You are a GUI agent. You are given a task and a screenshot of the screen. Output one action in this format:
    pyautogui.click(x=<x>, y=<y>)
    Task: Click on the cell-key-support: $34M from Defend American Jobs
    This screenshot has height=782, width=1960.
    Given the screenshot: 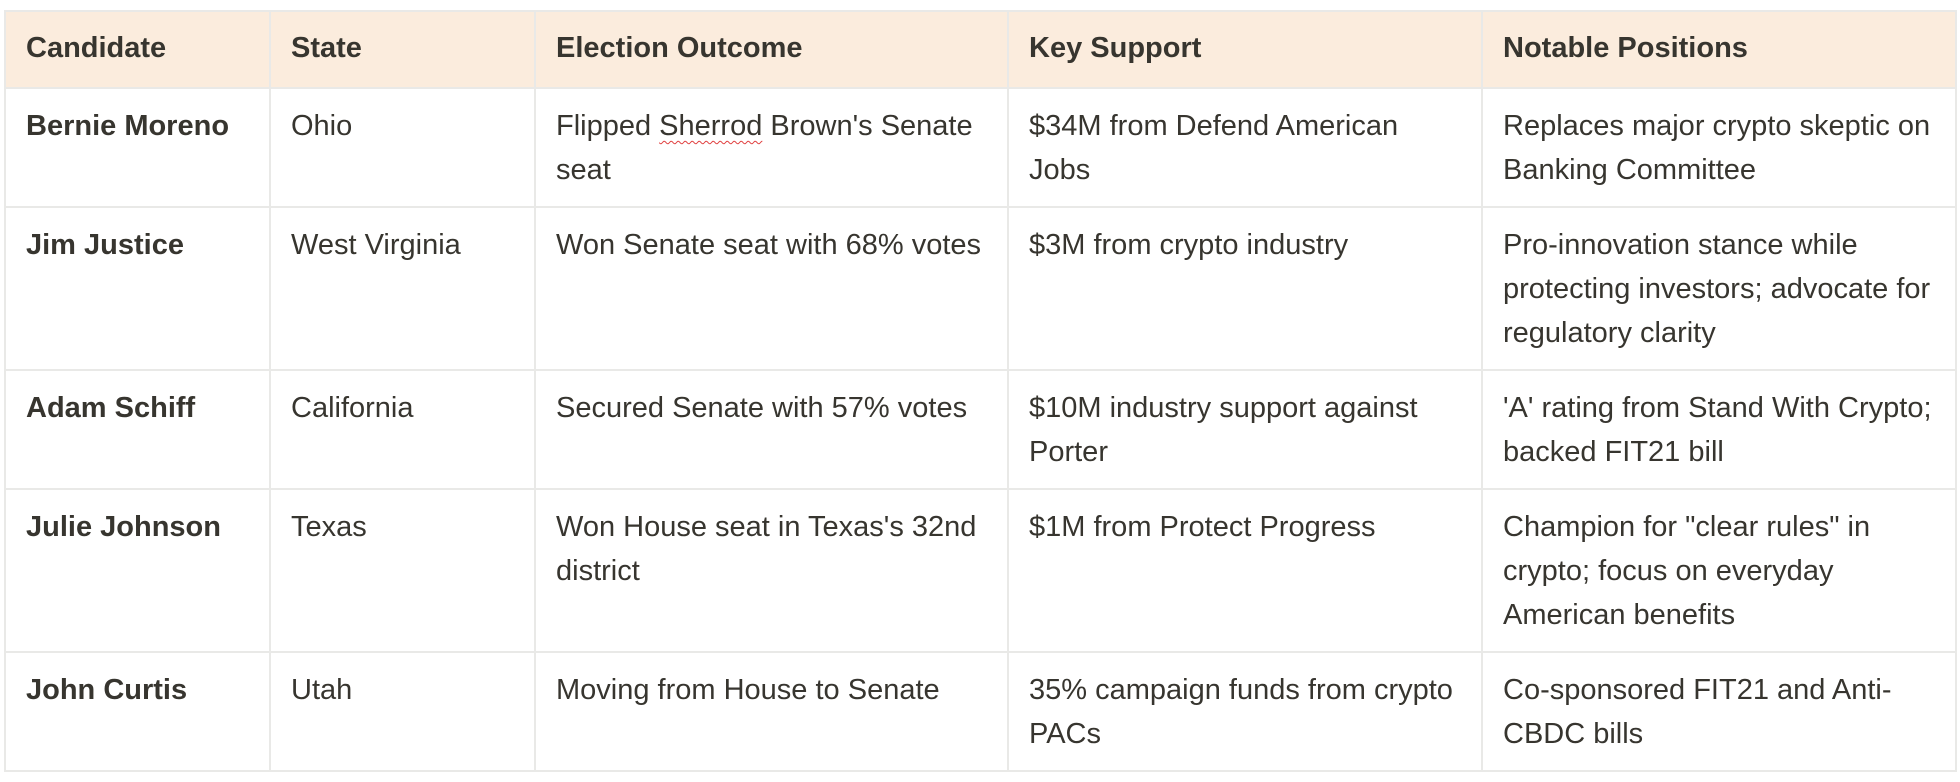 What is the action you would take?
    pyautogui.click(x=1245, y=147)
    